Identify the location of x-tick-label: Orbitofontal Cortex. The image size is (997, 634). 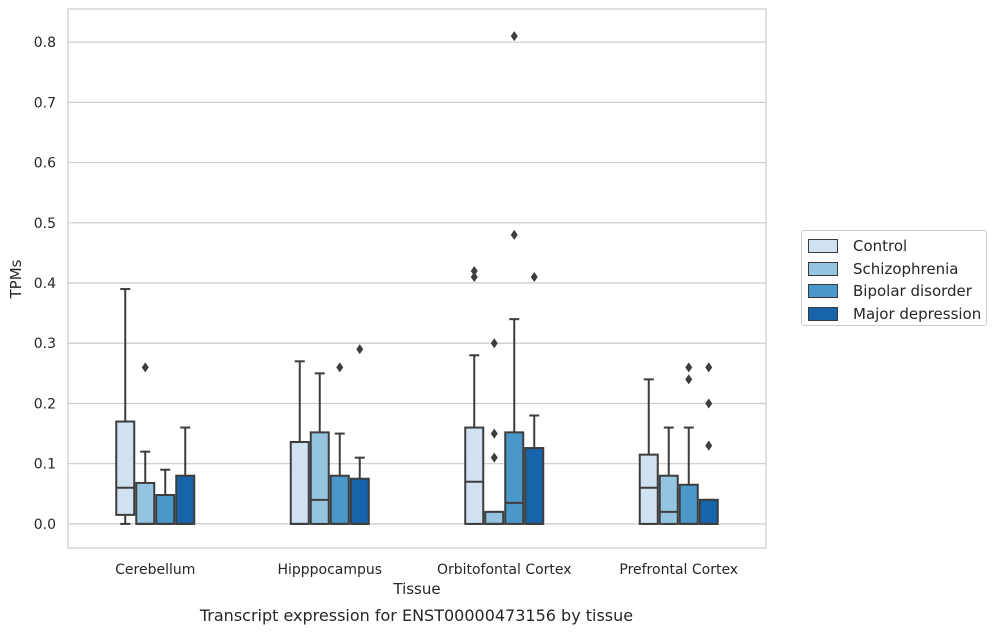
(504, 570).